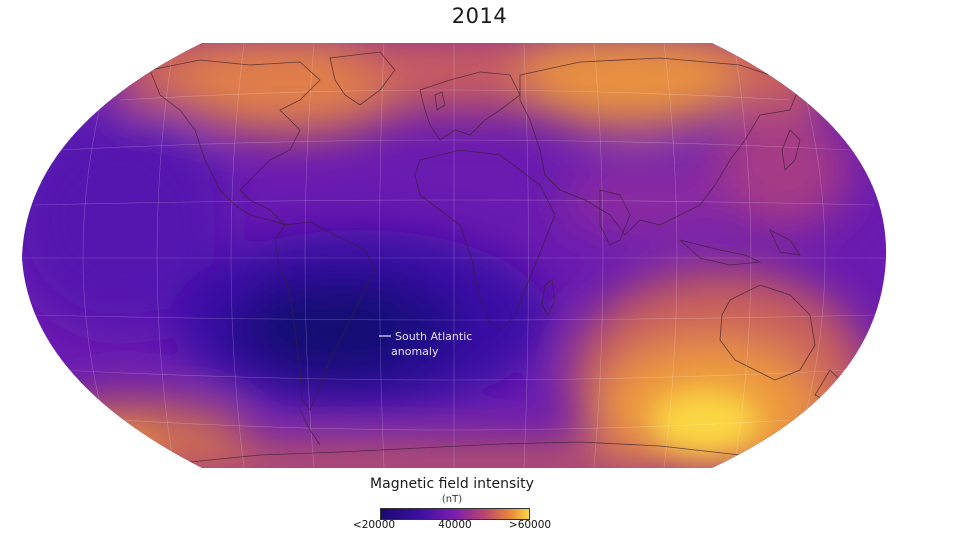 This screenshot has width=959, height=548. What do you see at coordinates (479, 16) in the screenshot?
I see `page-title: 2014` at bounding box center [479, 16].